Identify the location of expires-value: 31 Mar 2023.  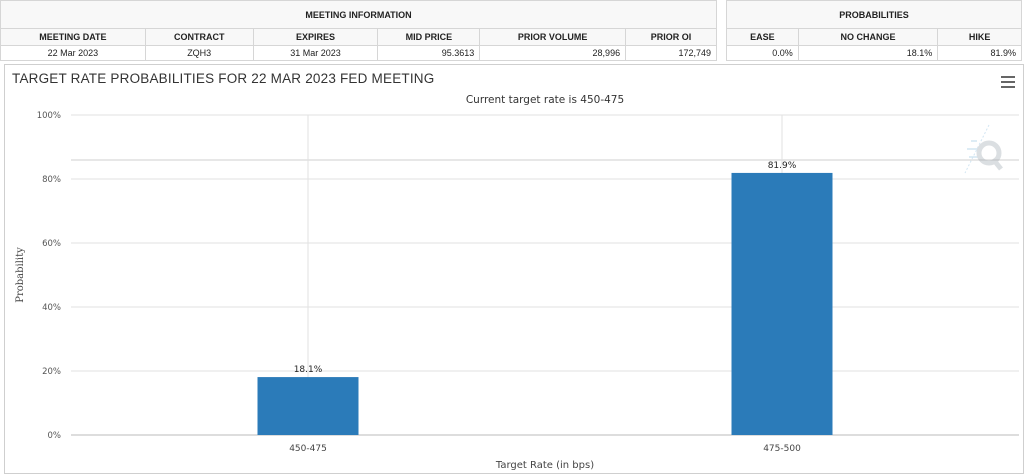
(315, 53).